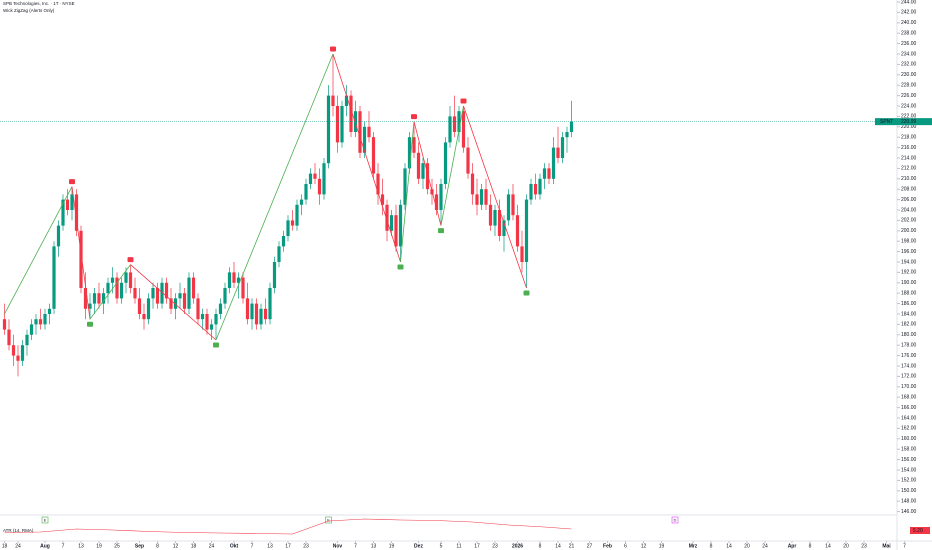 This screenshot has width=932, height=550. I want to click on x-tick-label: Okt, so click(234, 546).